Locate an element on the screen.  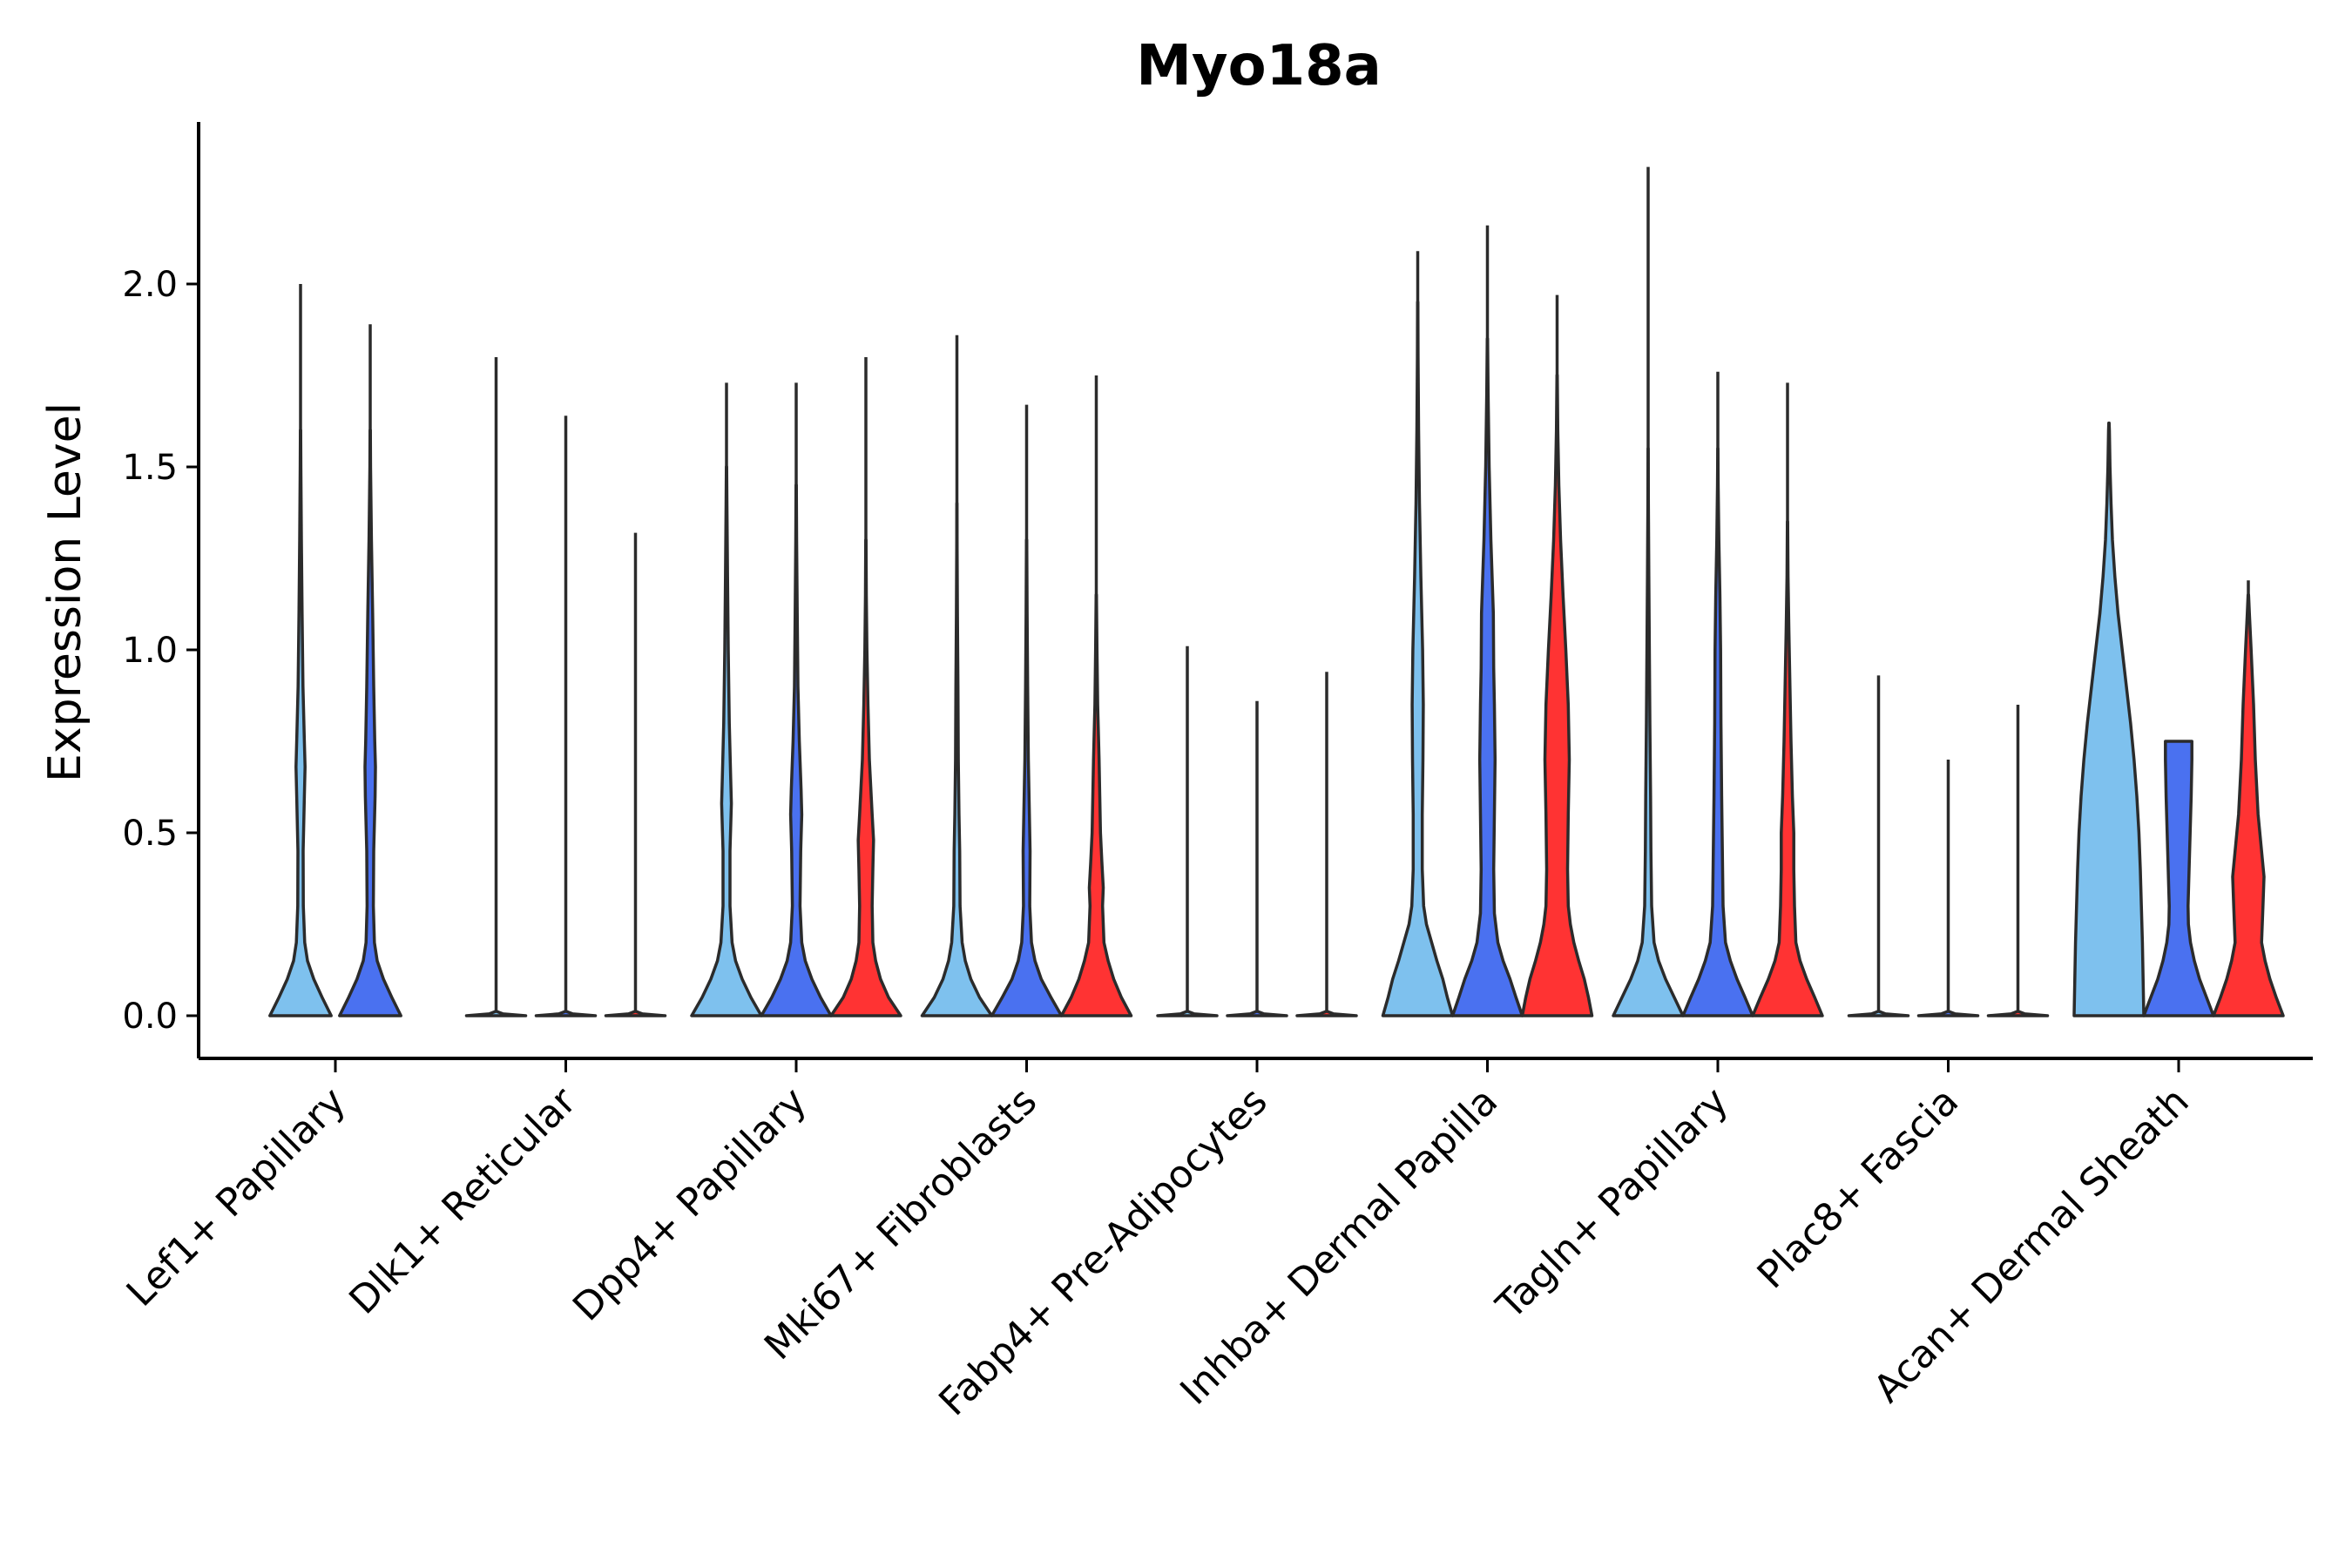
y-axis-label: Expression Level is located at coordinates (65, 592).